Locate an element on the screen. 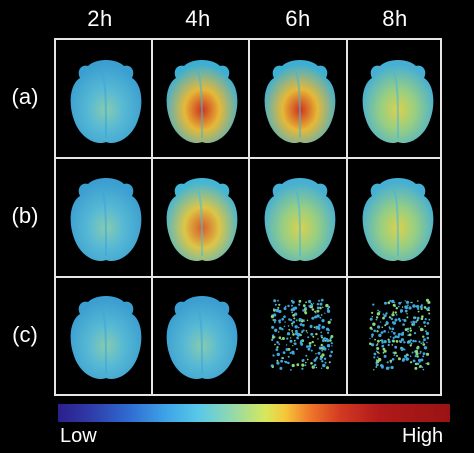 This screenshot has width=474, height=453. column-label-8h: 8h is located at coordinates (395, 18).